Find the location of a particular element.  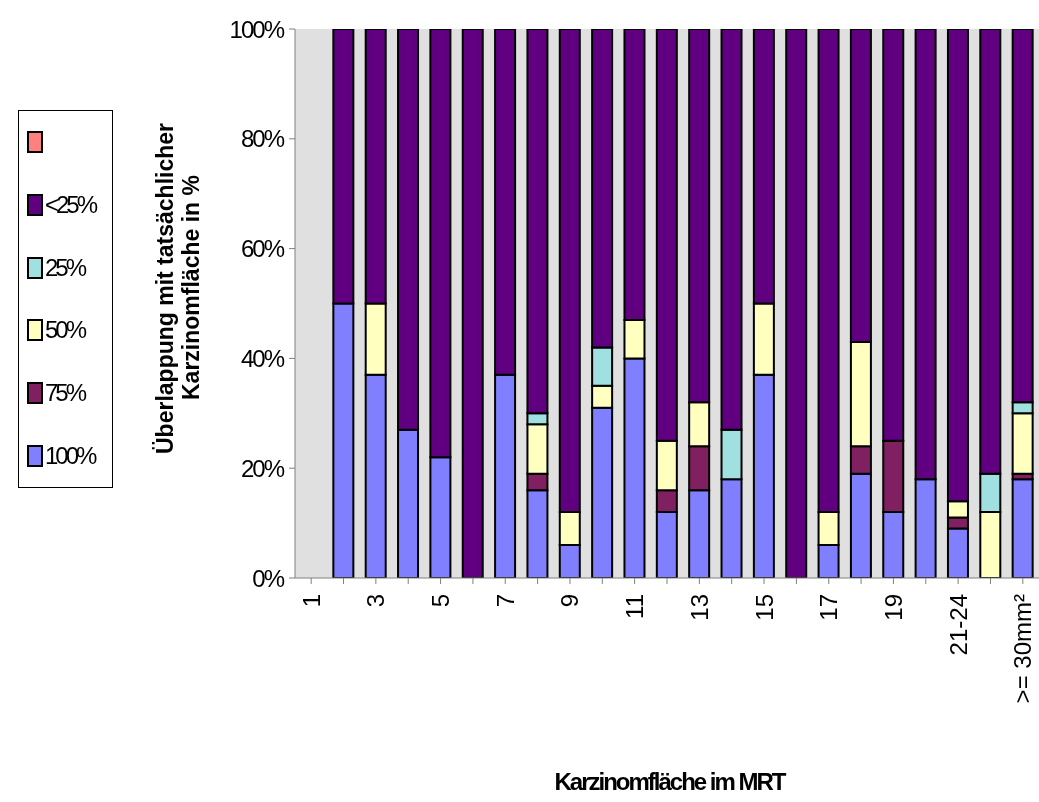

y-tick-label: 40% is located at coordinates (262, 358).